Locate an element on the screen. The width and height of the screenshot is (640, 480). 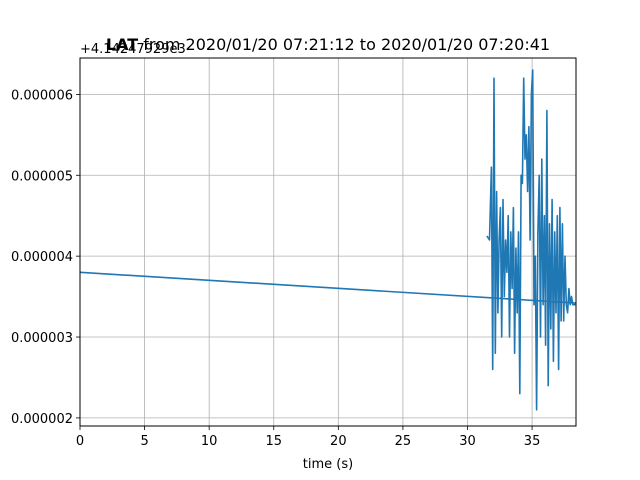
x-tick-label: 5 is located at coordinates (144, 441).